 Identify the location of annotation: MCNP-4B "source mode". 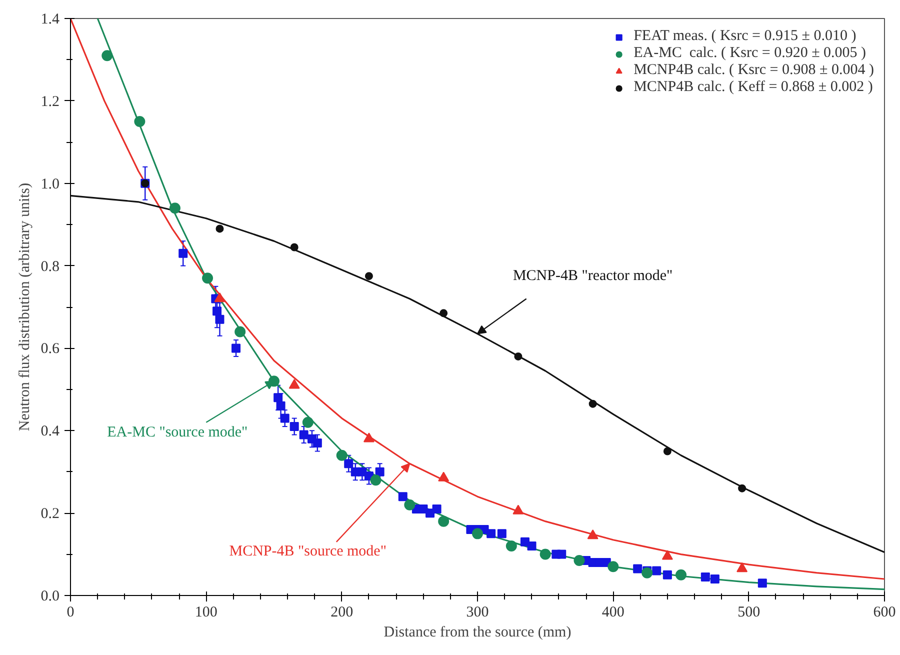
(307, 551).